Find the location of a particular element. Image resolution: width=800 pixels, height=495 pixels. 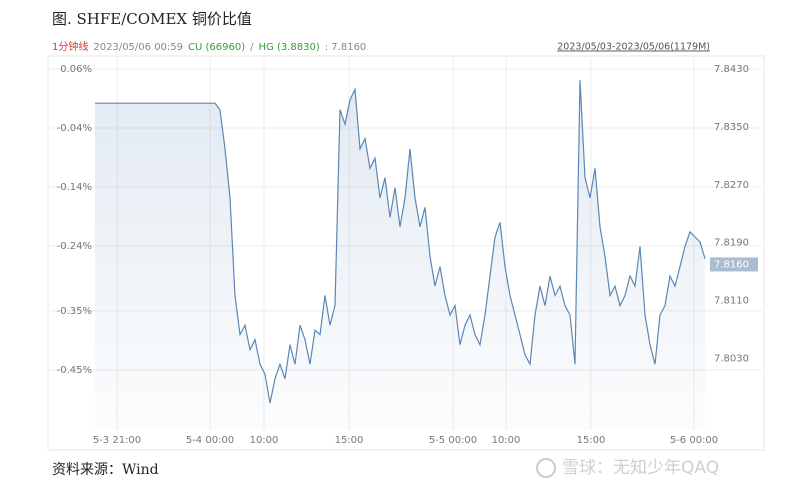

current-label: 7.8160 is located at coordinates (731, 264).